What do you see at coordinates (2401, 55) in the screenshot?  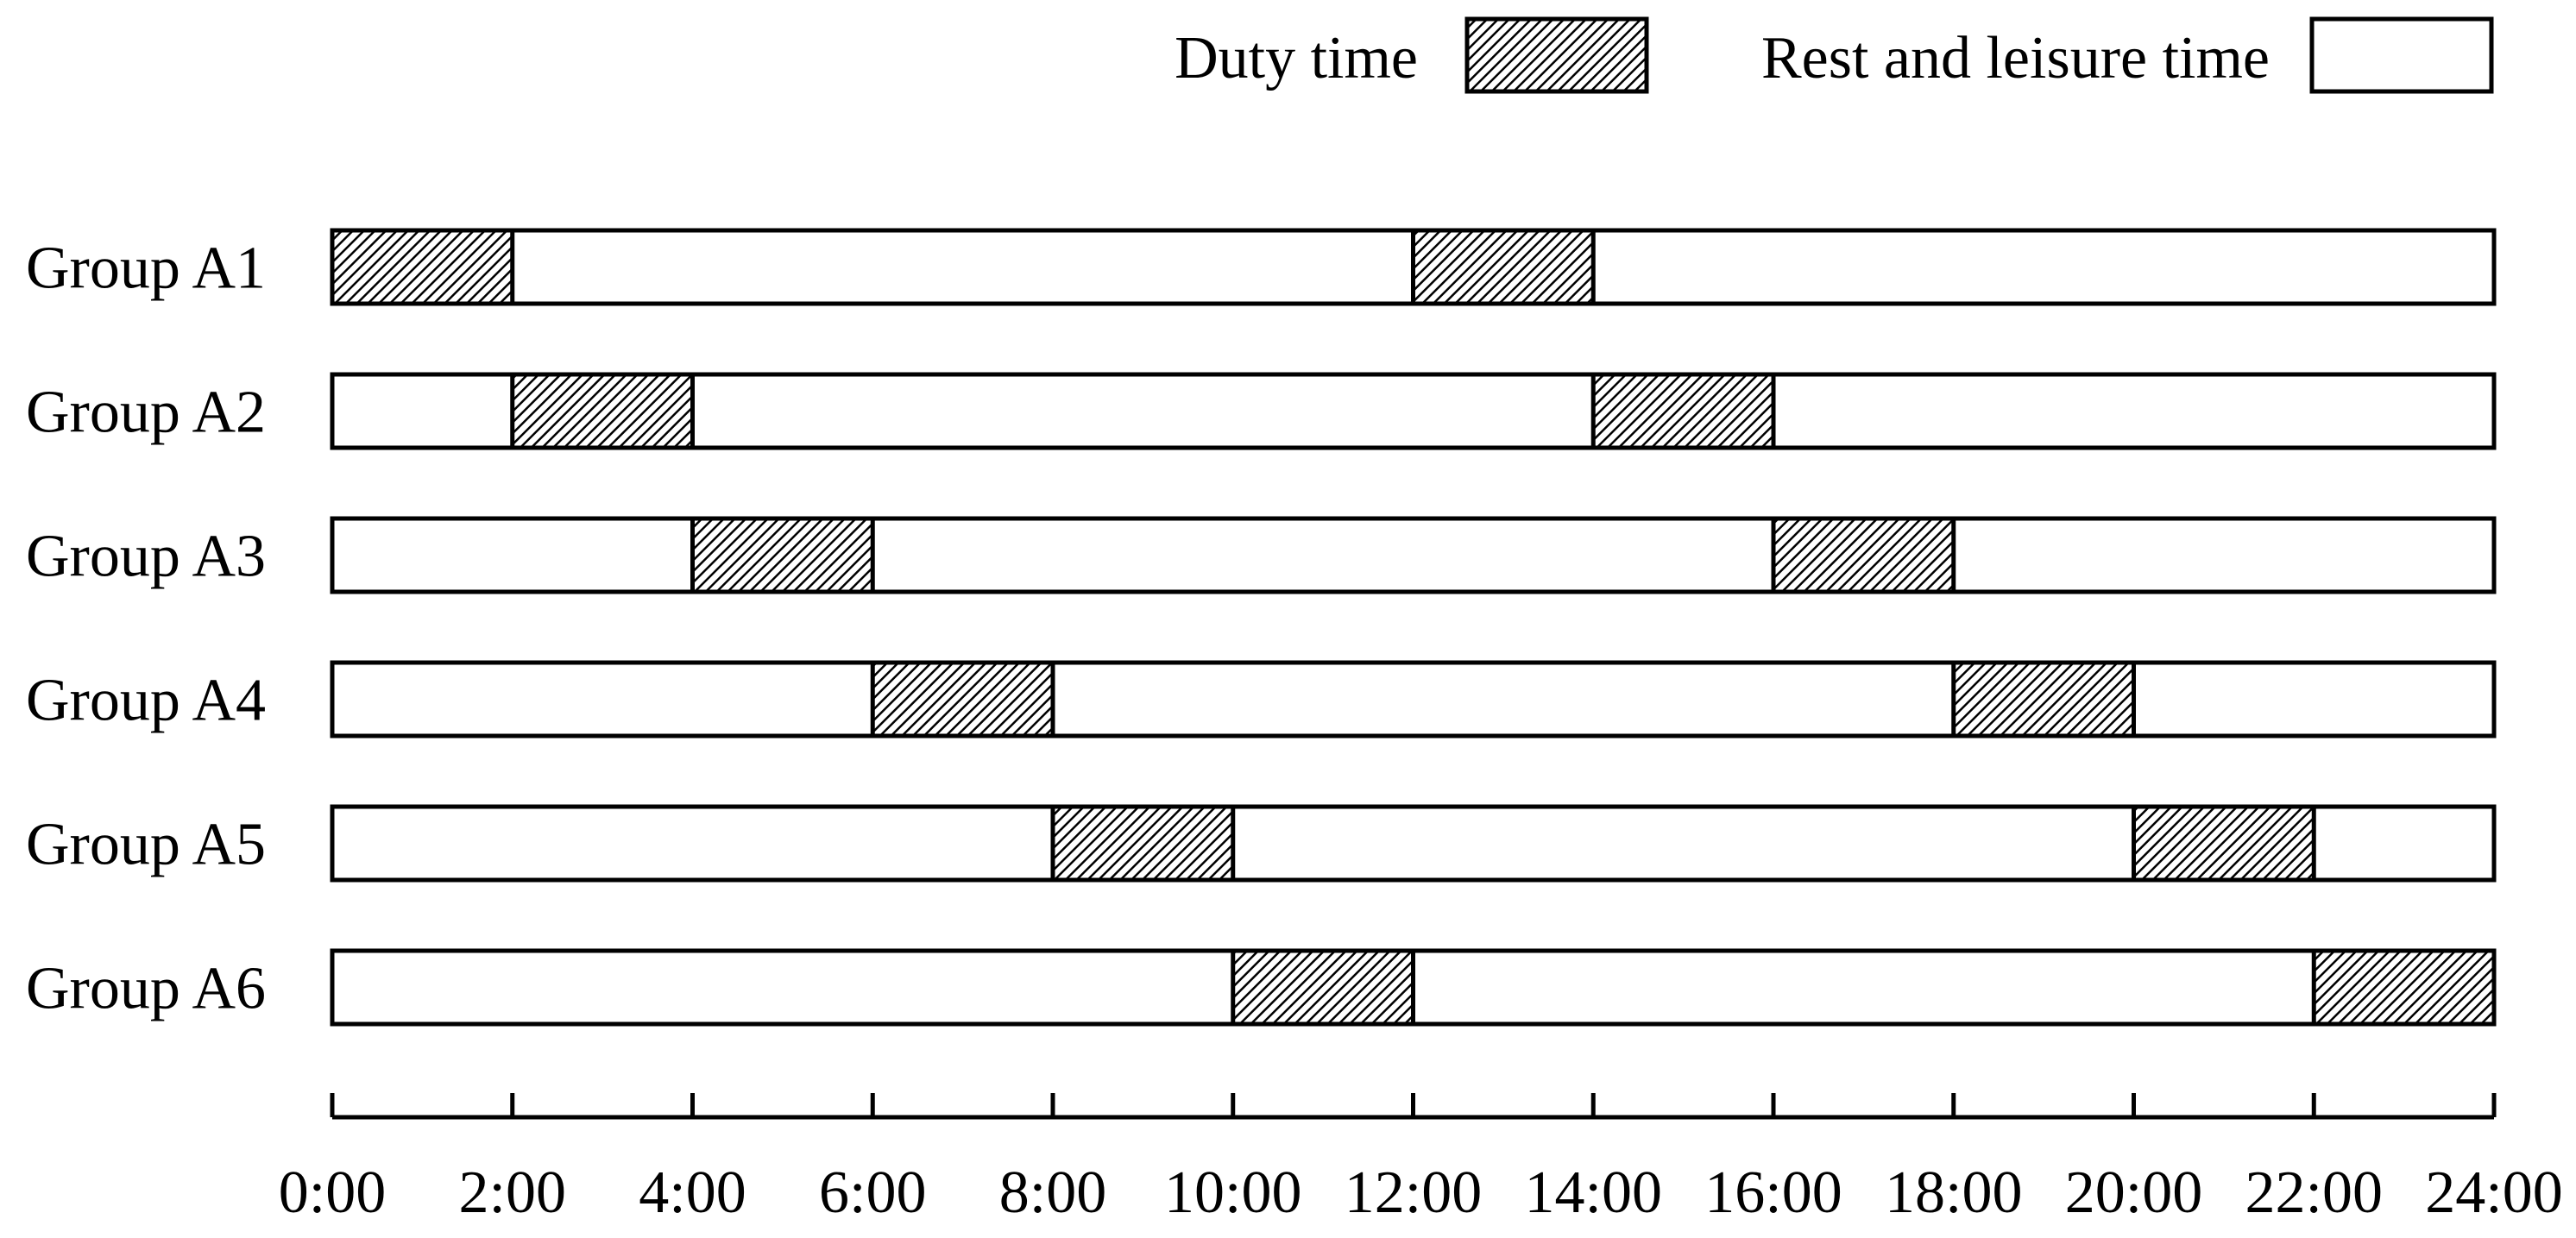 I see `legend-swatch-rest` at bounding box center [2401, 55].